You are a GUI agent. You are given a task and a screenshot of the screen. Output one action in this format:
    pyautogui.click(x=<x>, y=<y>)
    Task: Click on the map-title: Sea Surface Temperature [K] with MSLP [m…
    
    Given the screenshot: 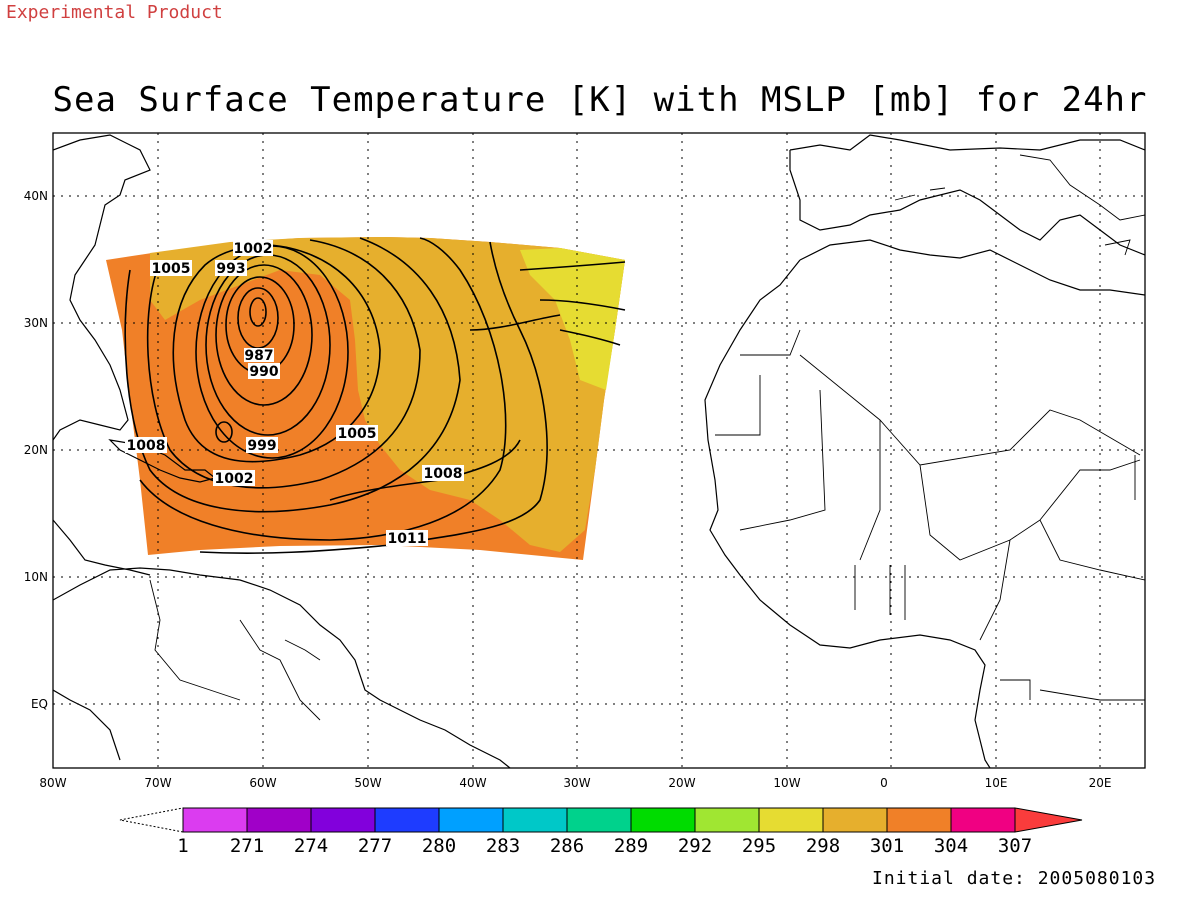 What is the action you would take?
    pyautogui.click(x=600, y=100)
    